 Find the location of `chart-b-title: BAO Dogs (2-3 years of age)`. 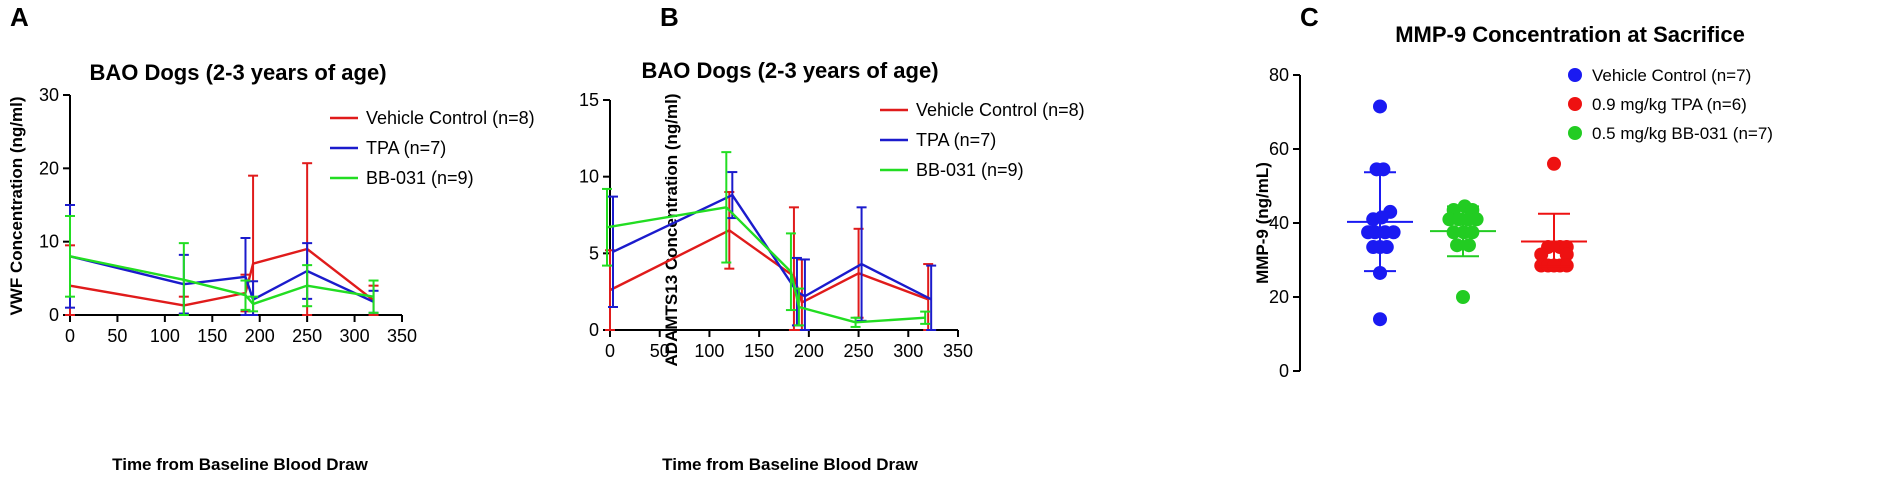

chart-b-title: BAO Dogs (2-3 years of age) is located at coordinates (789, 70).